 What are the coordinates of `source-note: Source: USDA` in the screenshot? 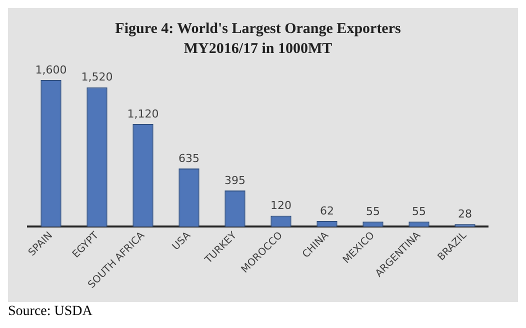 It's located at (51, 312).